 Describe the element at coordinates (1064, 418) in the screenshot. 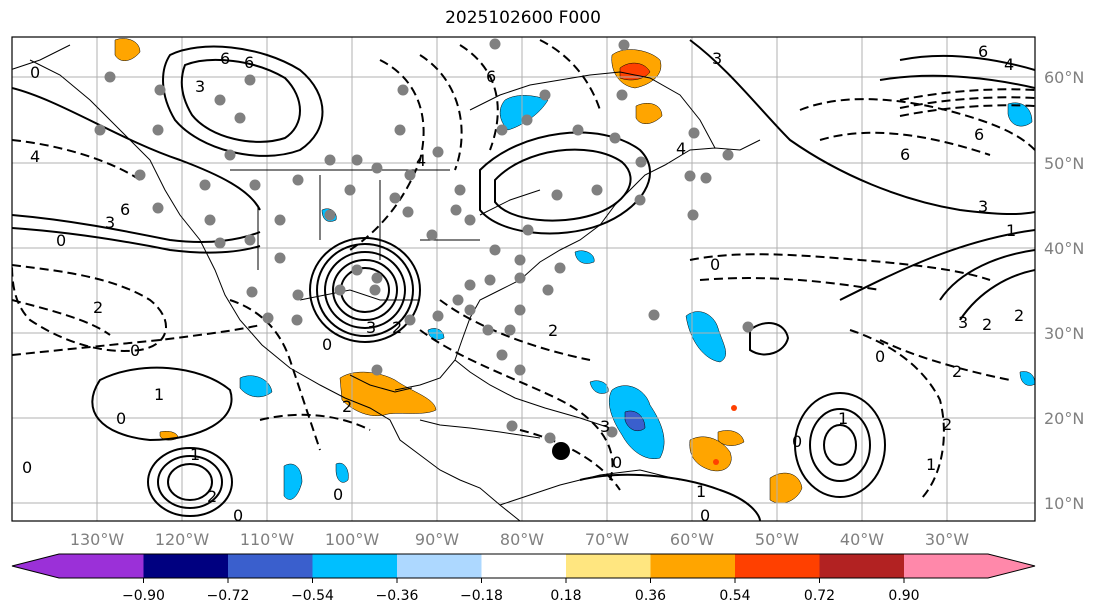

I see `lat-tick-label: 20°N` at that location.